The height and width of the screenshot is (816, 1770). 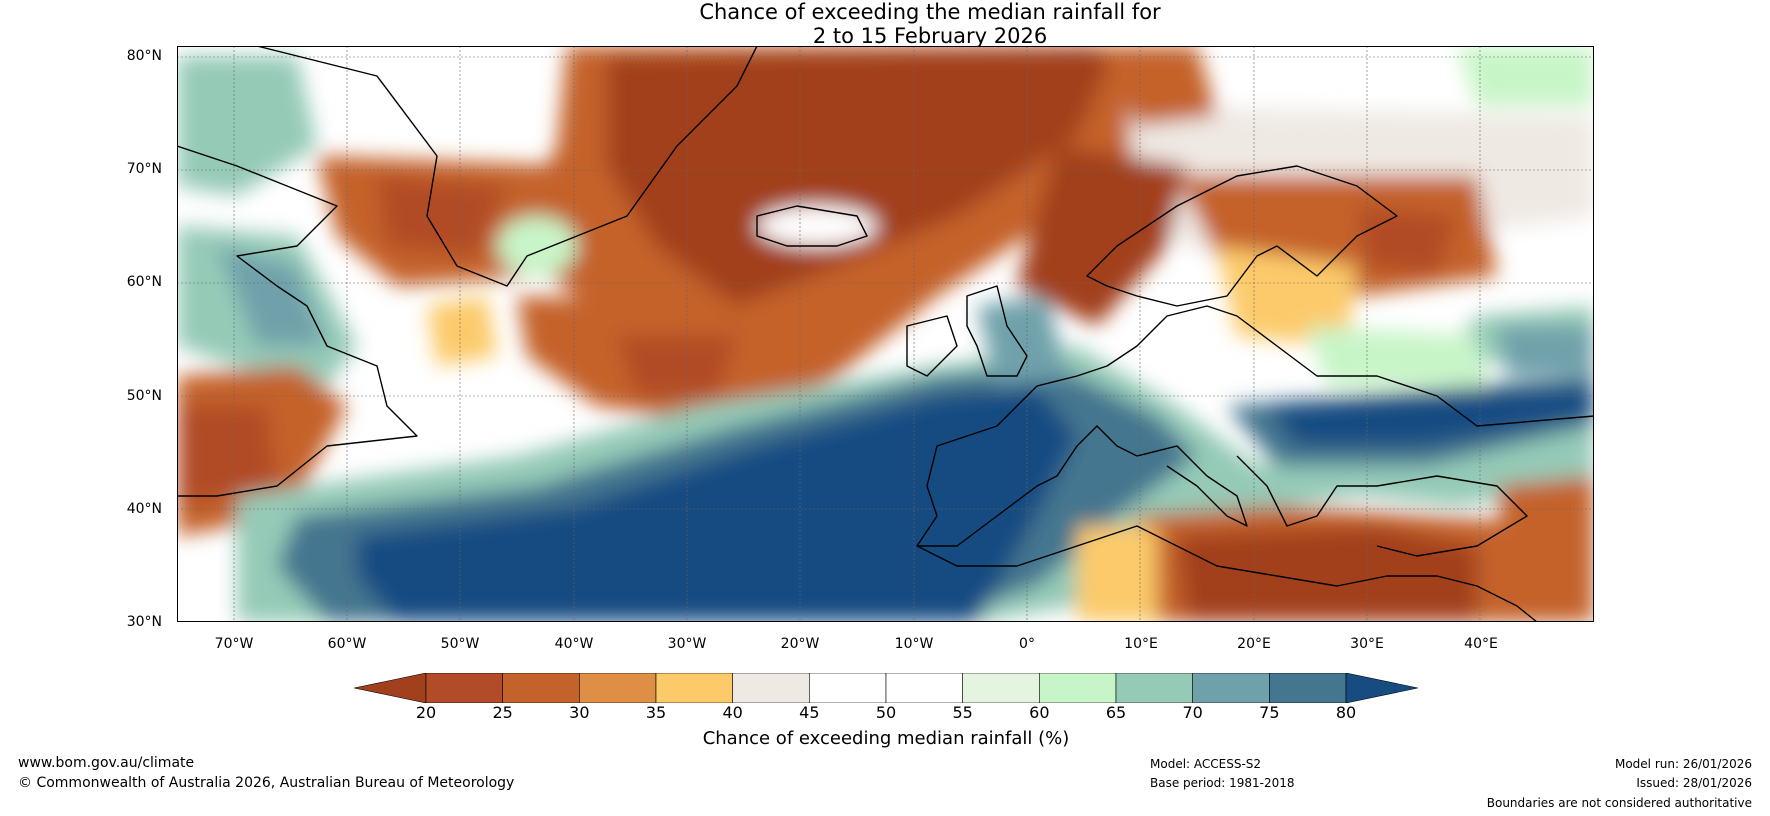 What do you see at coordinates (1222, 783) in the screenshot?
I see `base-period-text: Base period: 1981-2018` at bounding box center [1222, 783].